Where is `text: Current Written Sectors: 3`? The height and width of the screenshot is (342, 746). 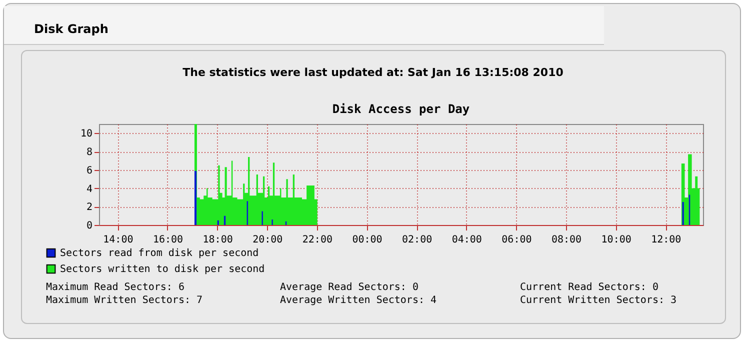
text: Current Written Sectors: 3 is located at coordinates (598, 300).